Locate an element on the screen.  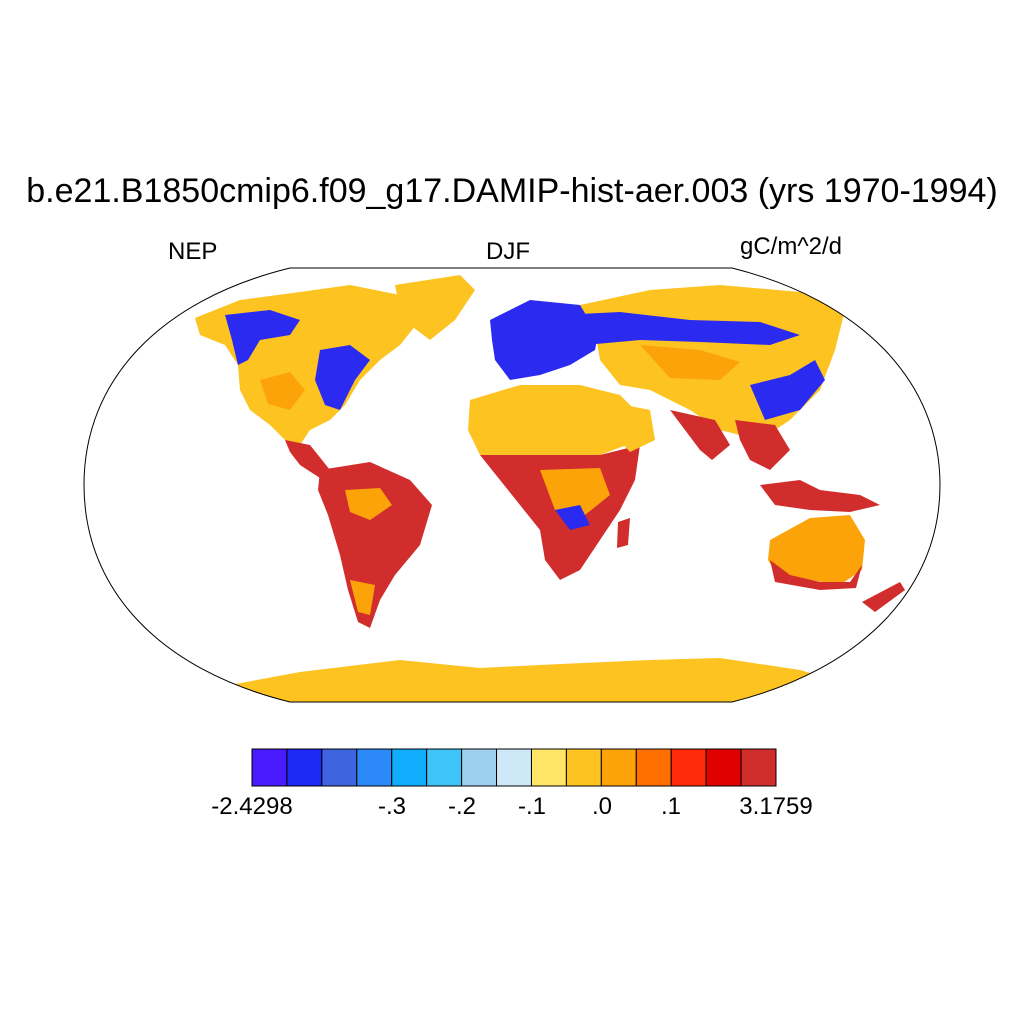
africa-north is located at coordinates (554, 421).